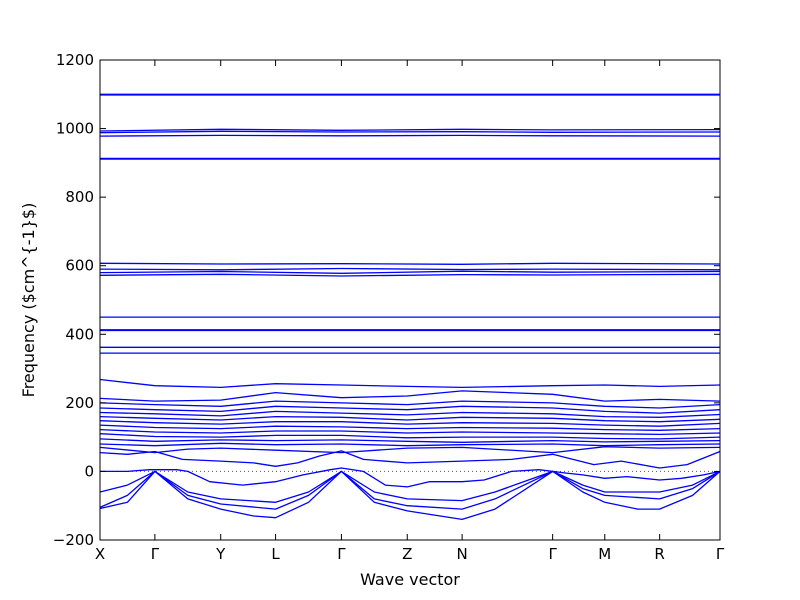  What do you see at coordinates (462, 554) in the screenshot?
I see `x-tick-label: N` at bounding box center [462, 554].